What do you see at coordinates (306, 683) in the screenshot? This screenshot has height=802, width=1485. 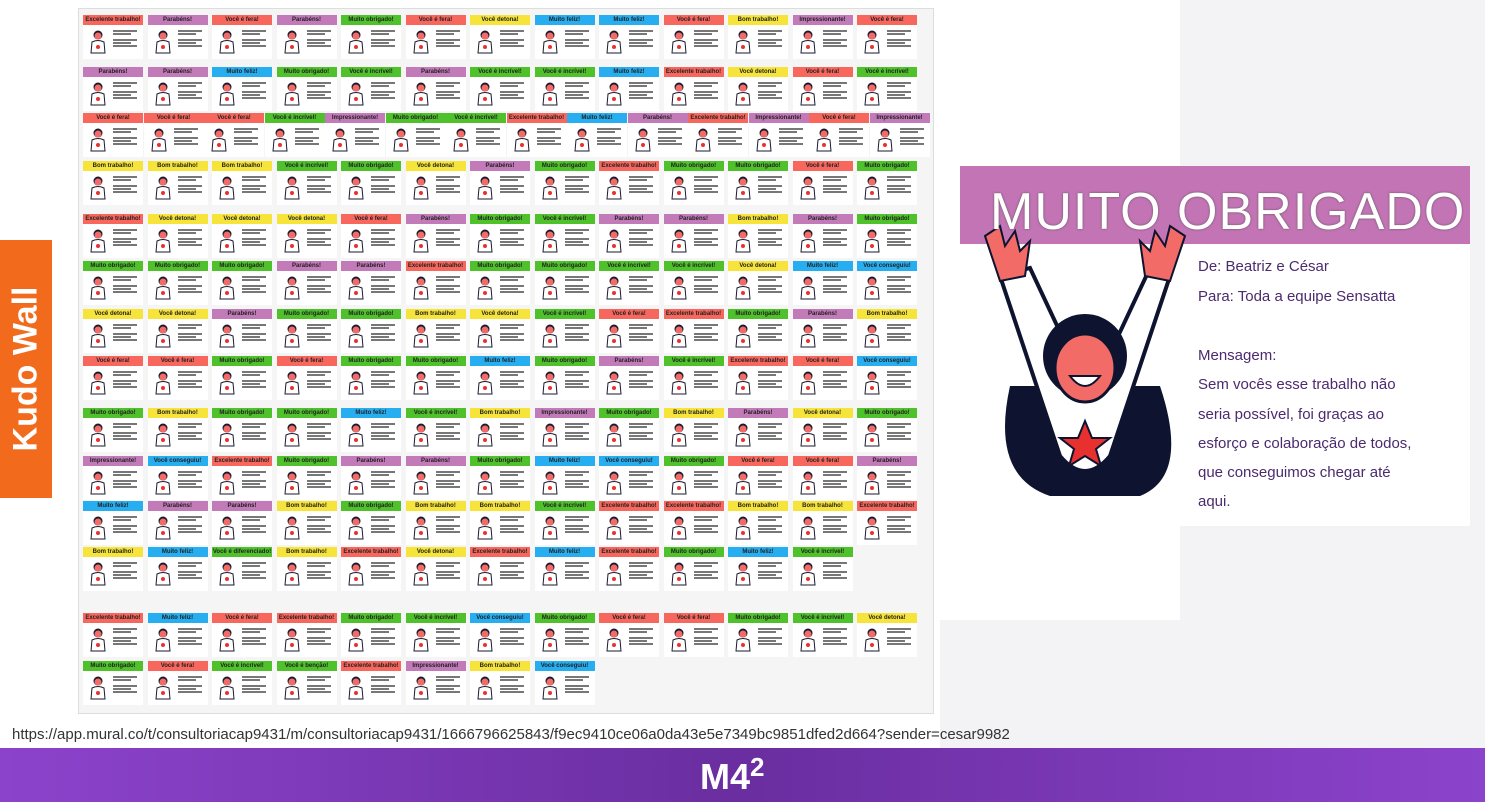 I see `kudo-card: Você é benção!` at bounding box center [306, 683].